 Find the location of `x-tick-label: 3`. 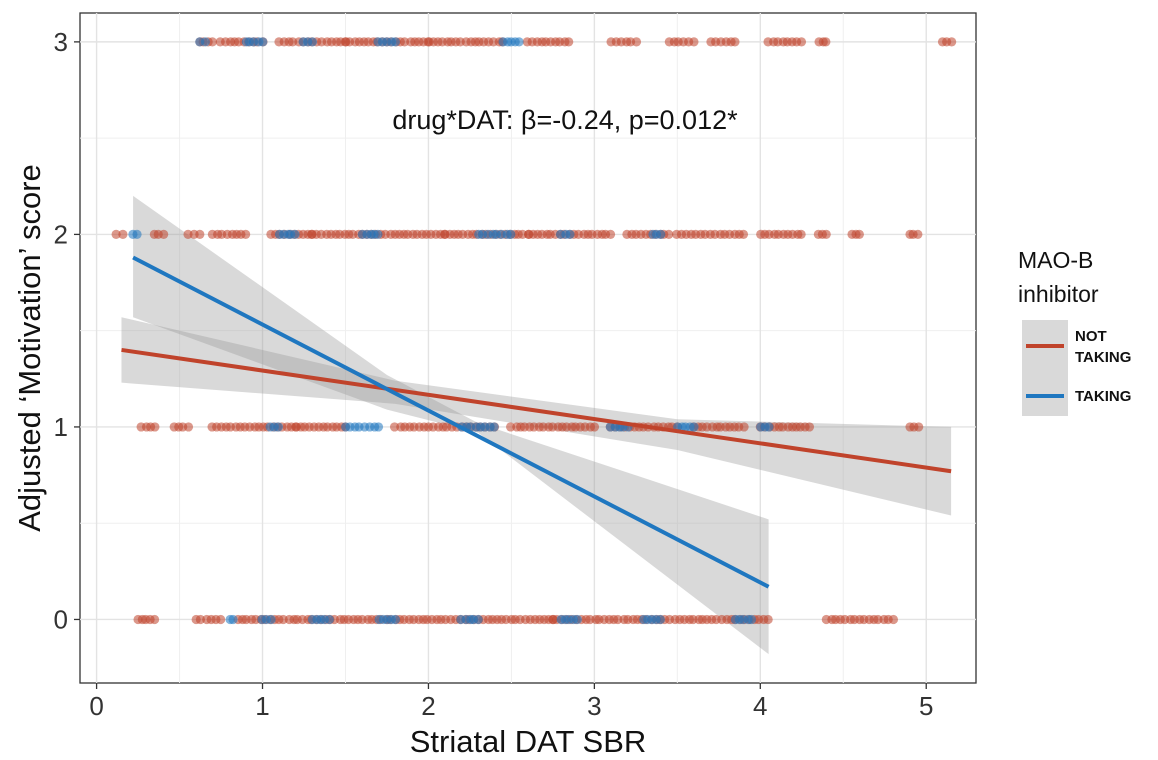

x-tick-label: 3 is located at coordinates (594, 706).